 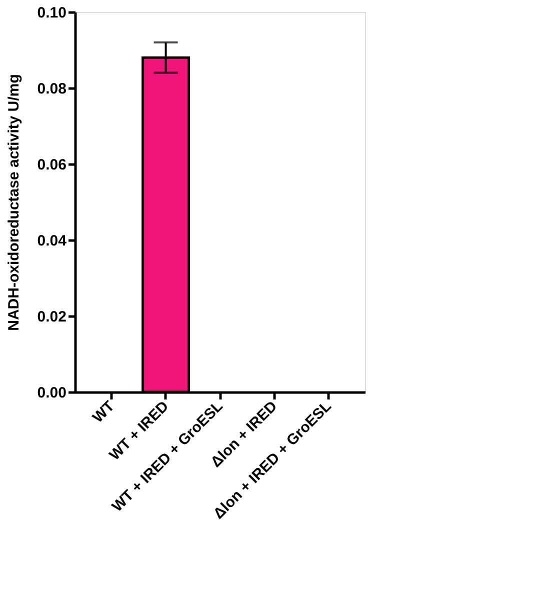 What do you see at coordinates (52, 241) in the screenshot?
I see `y-tick-label: 0.04` at bounding box center [52, 241].